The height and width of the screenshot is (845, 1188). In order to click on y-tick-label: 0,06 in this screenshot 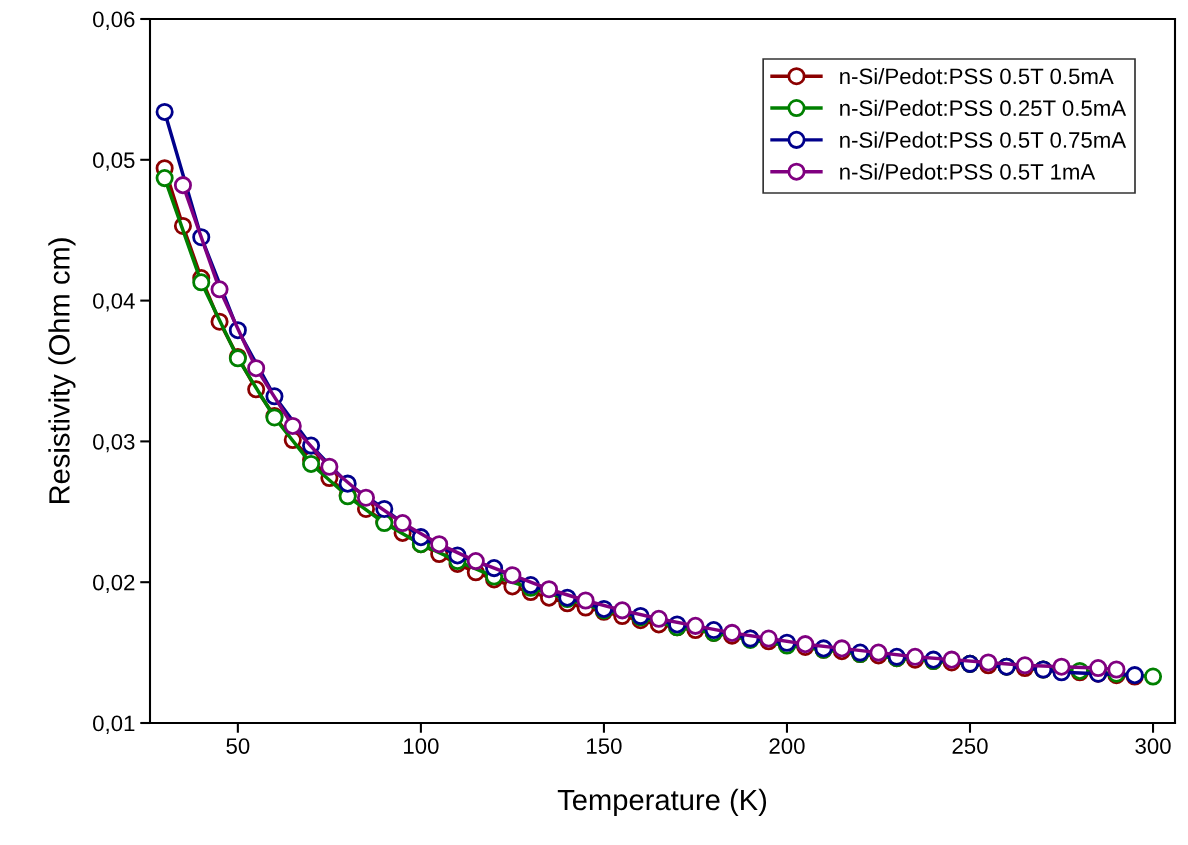, I will do `click(114, 20)`.